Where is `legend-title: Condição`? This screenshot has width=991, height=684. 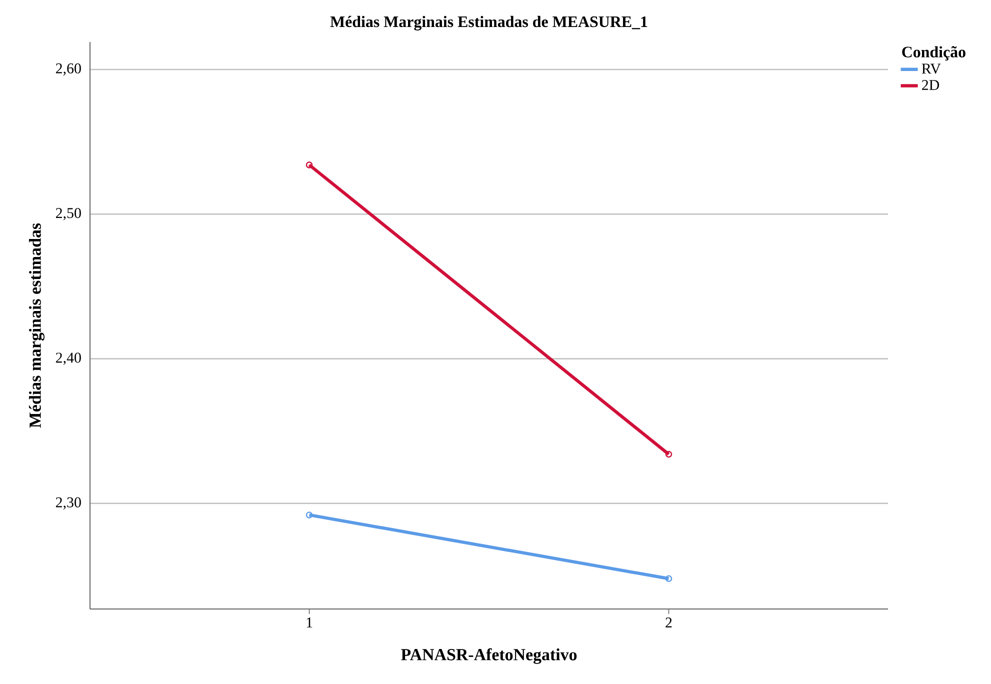
legend-title: Condição is located at coordinates (934, 53).